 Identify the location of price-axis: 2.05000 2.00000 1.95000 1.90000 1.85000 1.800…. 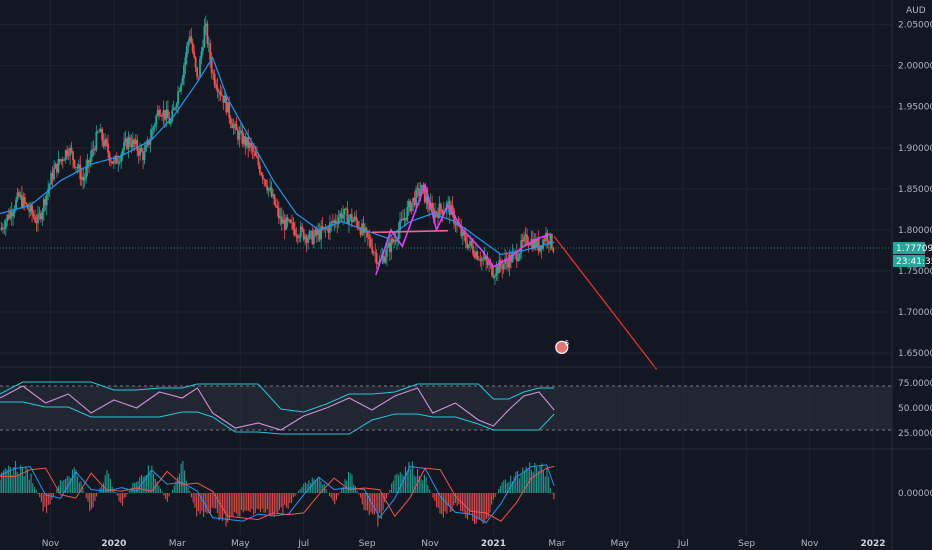
(915, 190).